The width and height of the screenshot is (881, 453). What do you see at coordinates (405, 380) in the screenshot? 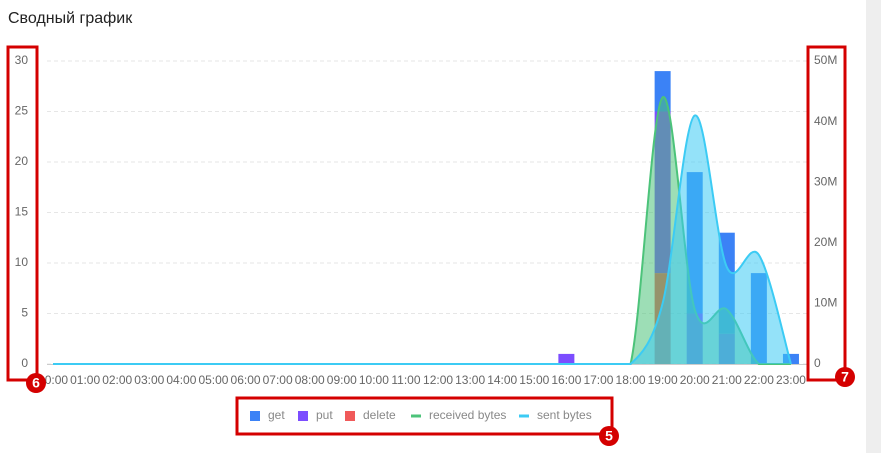
I see `x-tick-label: 11:00` at bounding box center [405, 380].